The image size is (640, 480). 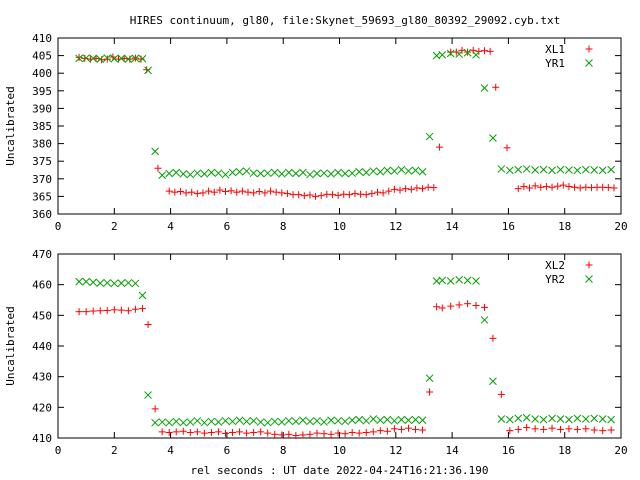 I want to click on legend-marker-yr2, so click(x=589, y=279).